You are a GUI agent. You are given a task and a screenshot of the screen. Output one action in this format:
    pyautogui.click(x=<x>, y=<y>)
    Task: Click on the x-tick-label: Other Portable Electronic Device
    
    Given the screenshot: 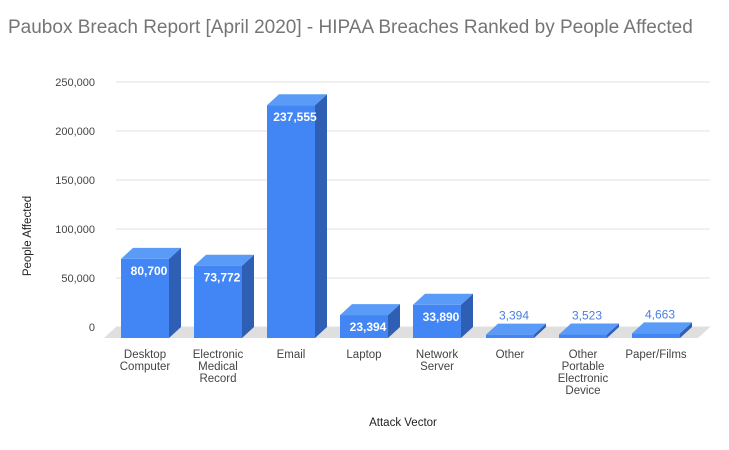 What is the action you would take?
    pyautogui.click(x=583, y=373)
    